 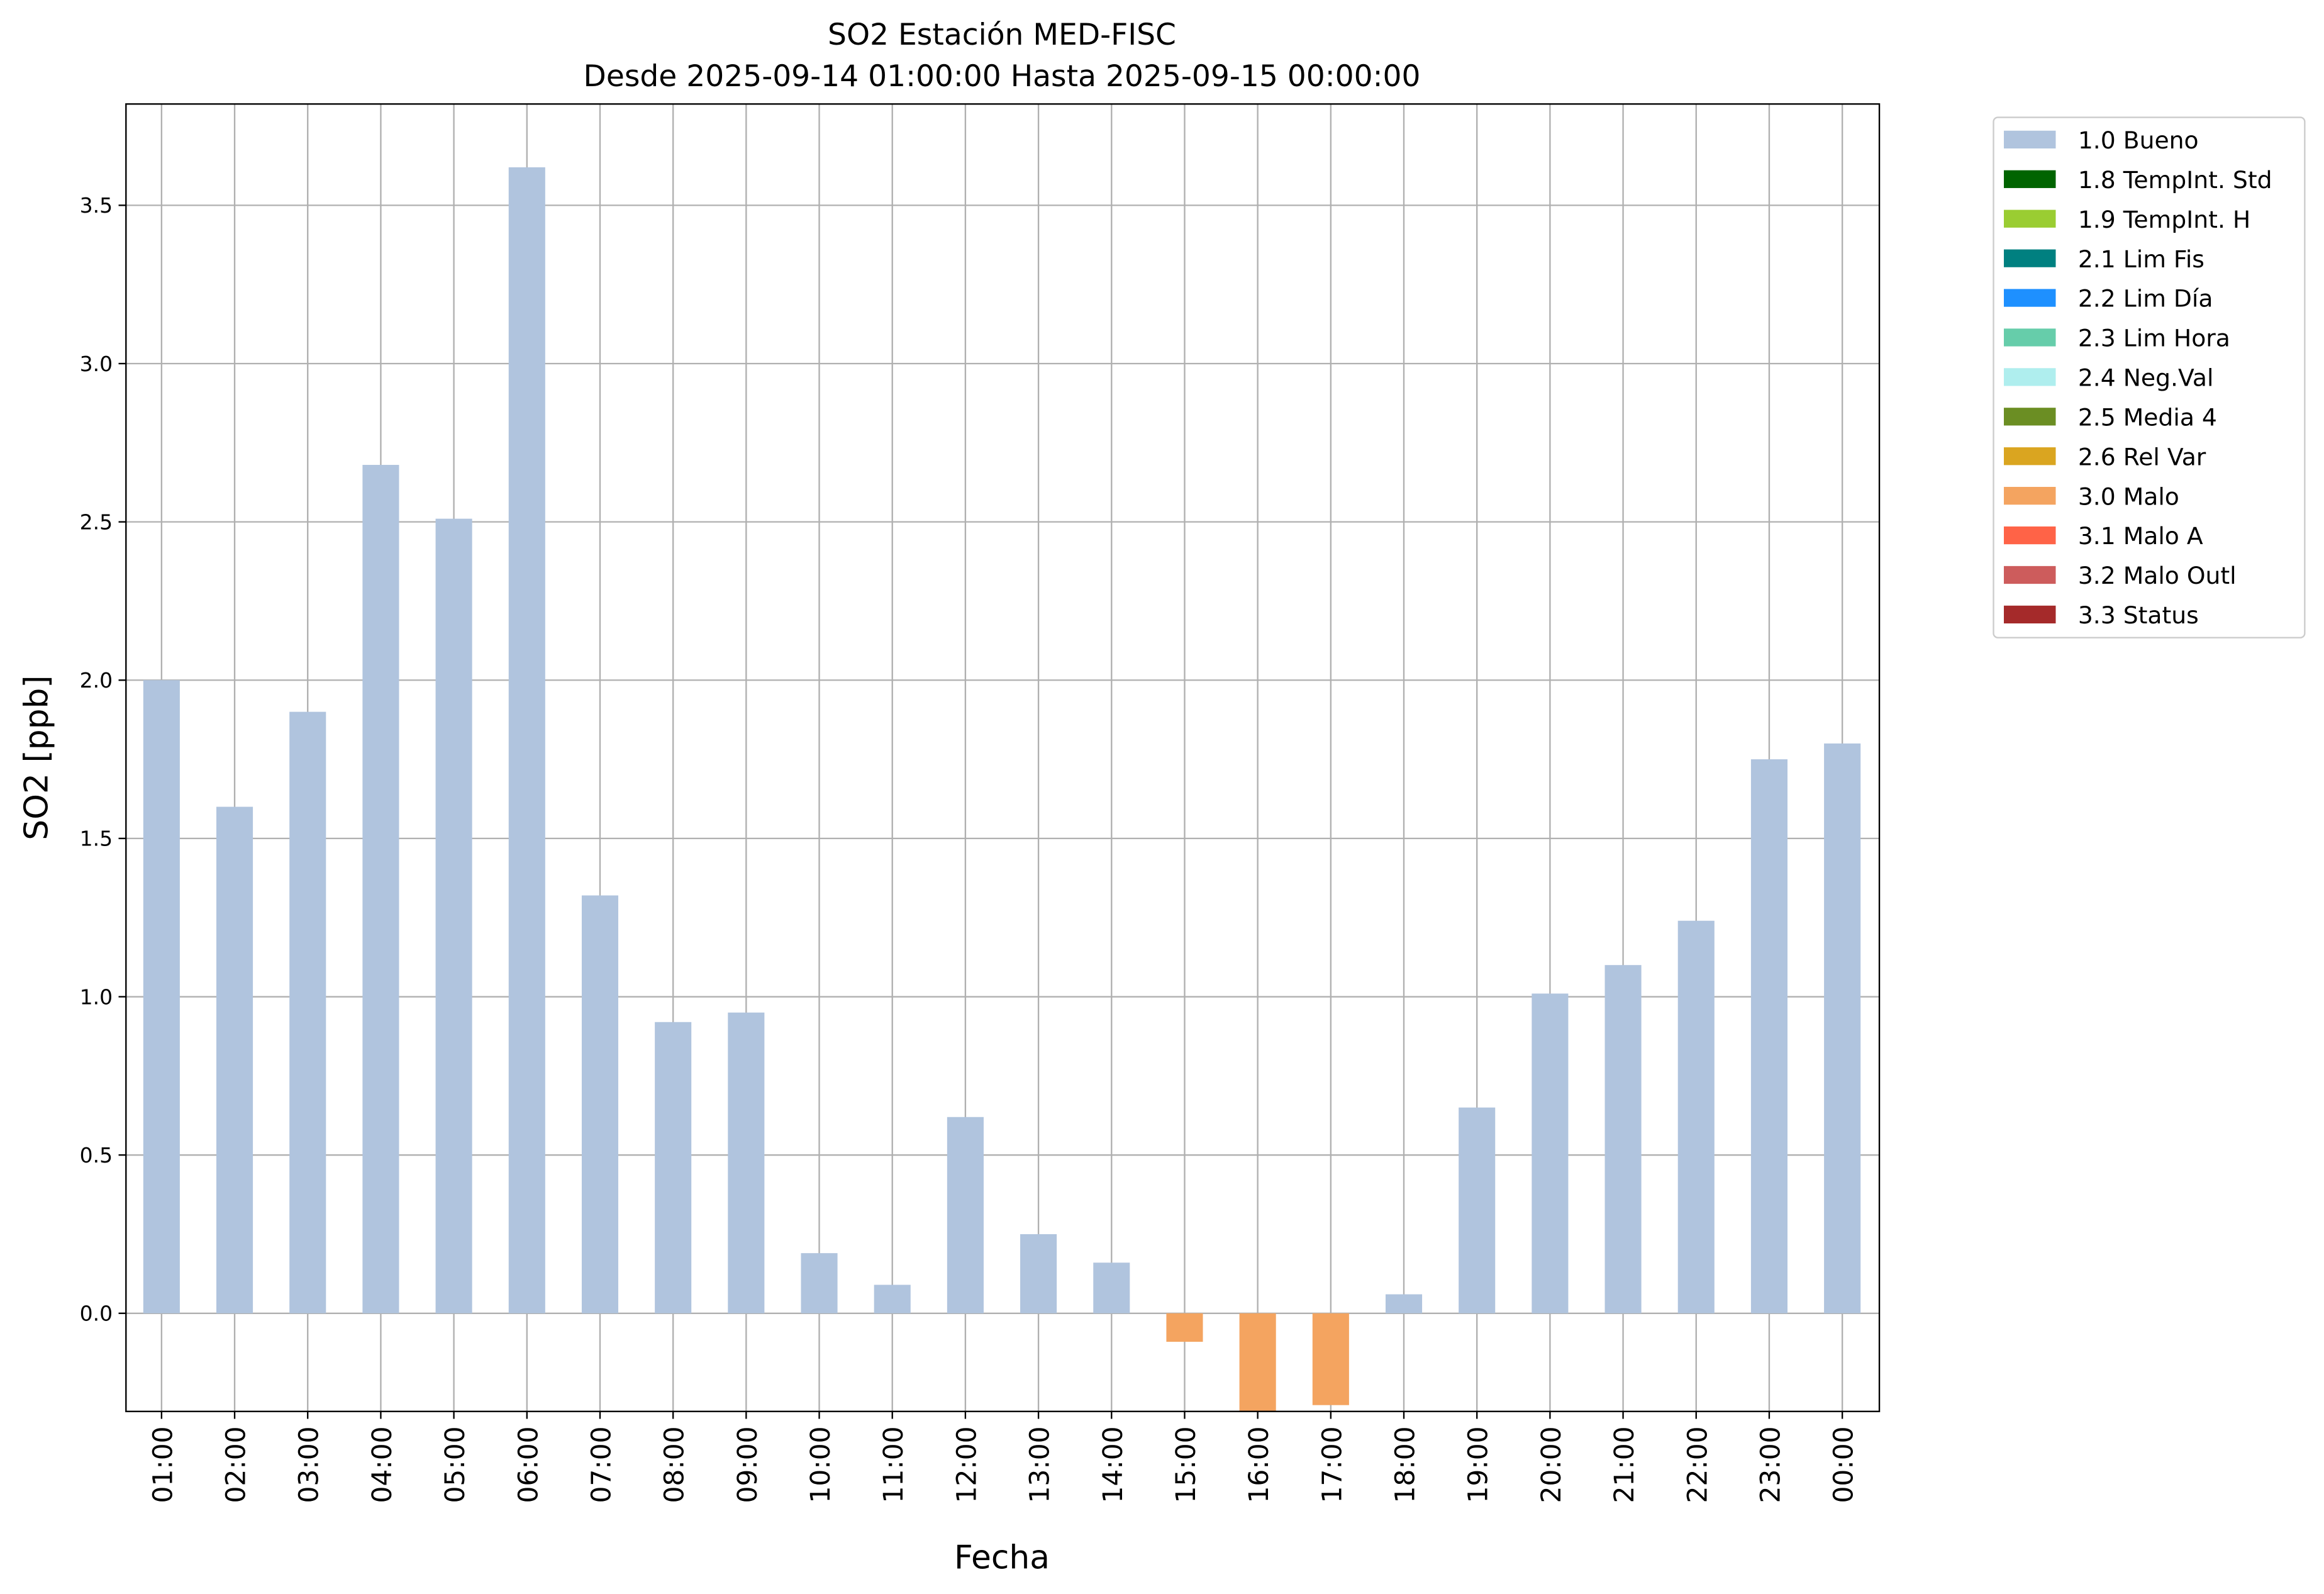 What do you see at coordinates (380, 889) in the screenshot?
I see `bar-04:00` at bounding box center [380, 889].